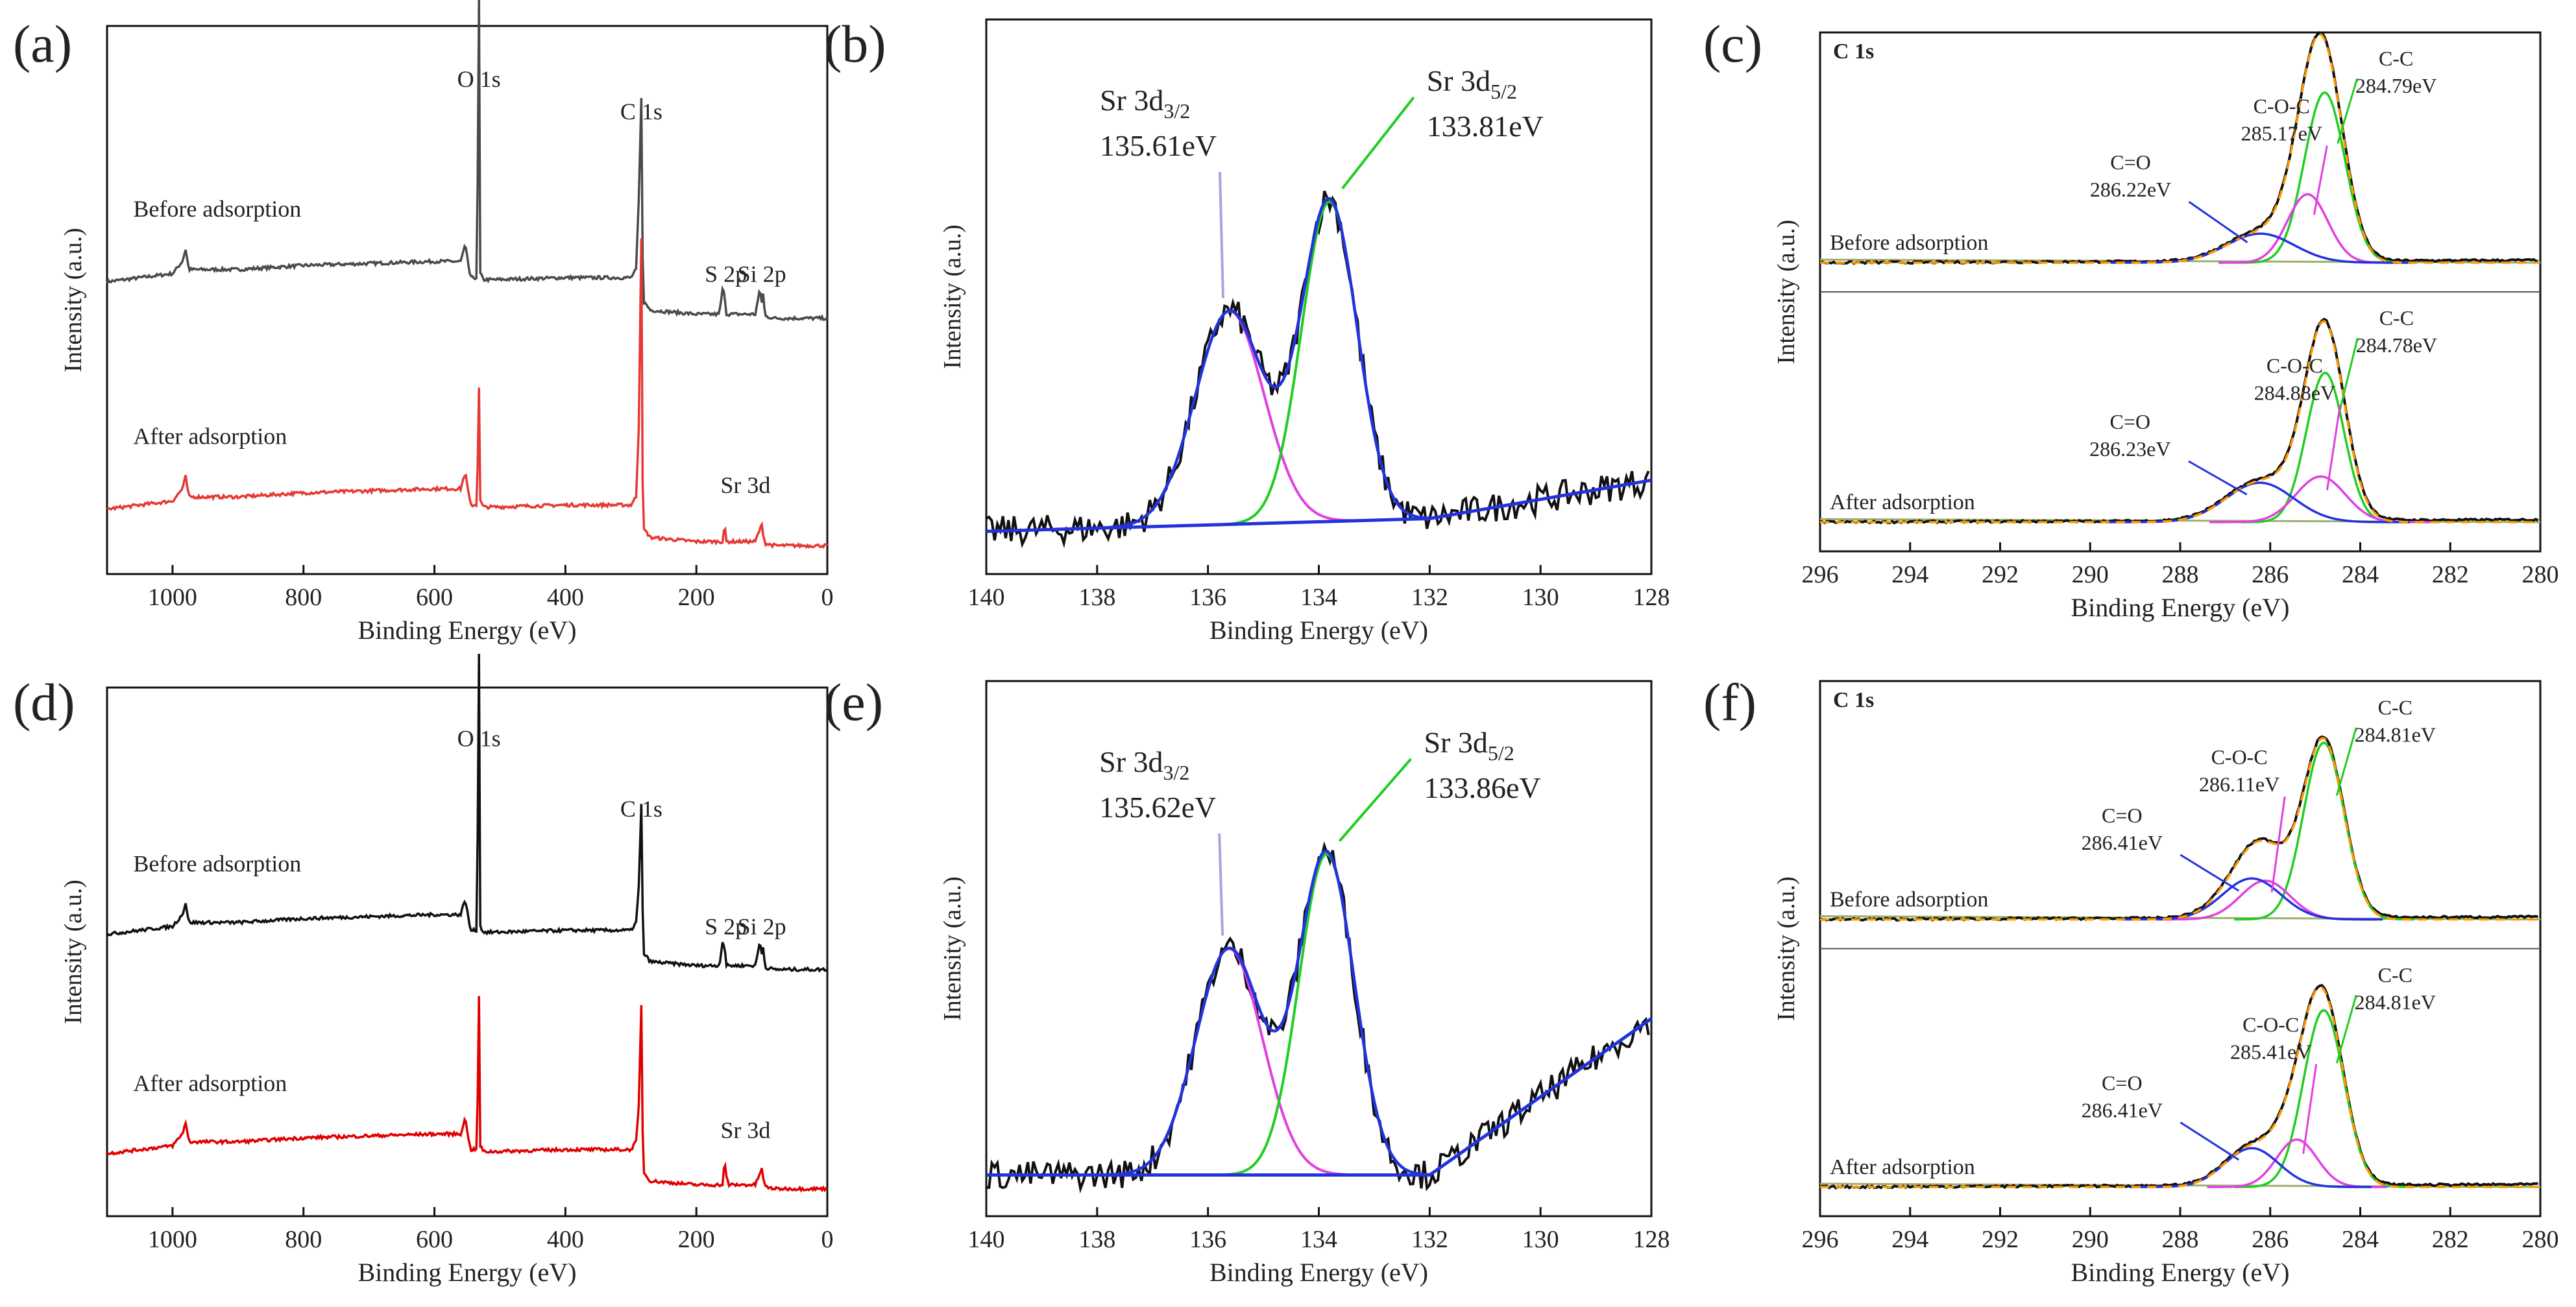 The width and height of the screenshot is (2576, 1307). Describe the element at coordinates (2294, 393) in the screenshot. I see `peak-energy: 284.88eV` at that location.